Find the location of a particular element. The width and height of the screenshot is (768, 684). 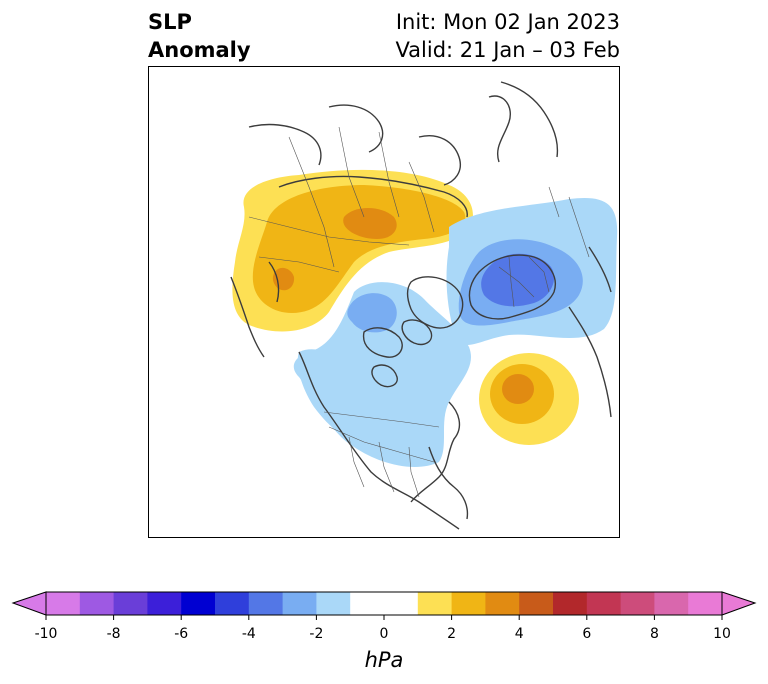

negative-anomaly-arctic-core is located at coordinates (372, 313).